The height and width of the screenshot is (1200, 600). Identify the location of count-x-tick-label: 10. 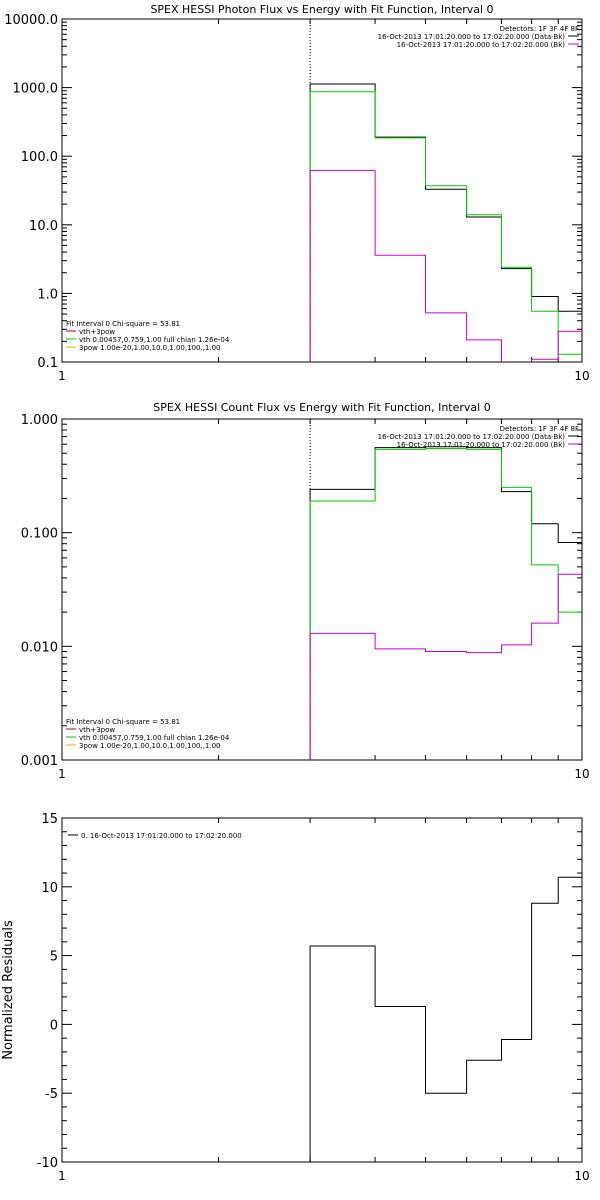
(581, 774).